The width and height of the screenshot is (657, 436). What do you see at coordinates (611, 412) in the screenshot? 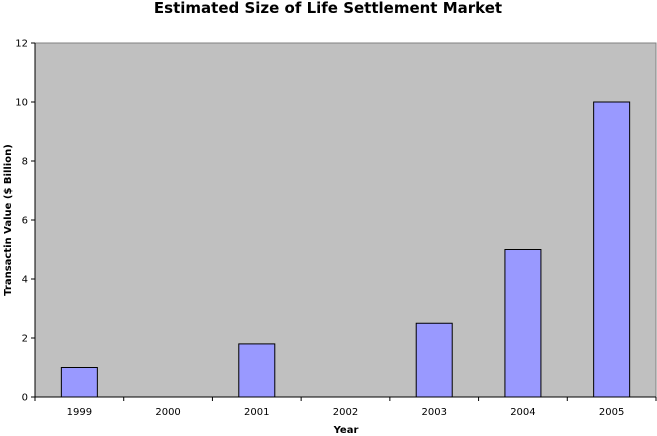
I see `x-tick-label: 2005` at bounding box center [611, 412].